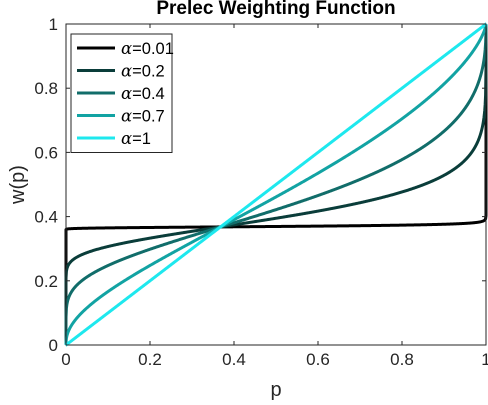  Describe the element at coordinates (275, 9) in the screenshot. I see `chart-title: Prelec Weighting Function` at that location.